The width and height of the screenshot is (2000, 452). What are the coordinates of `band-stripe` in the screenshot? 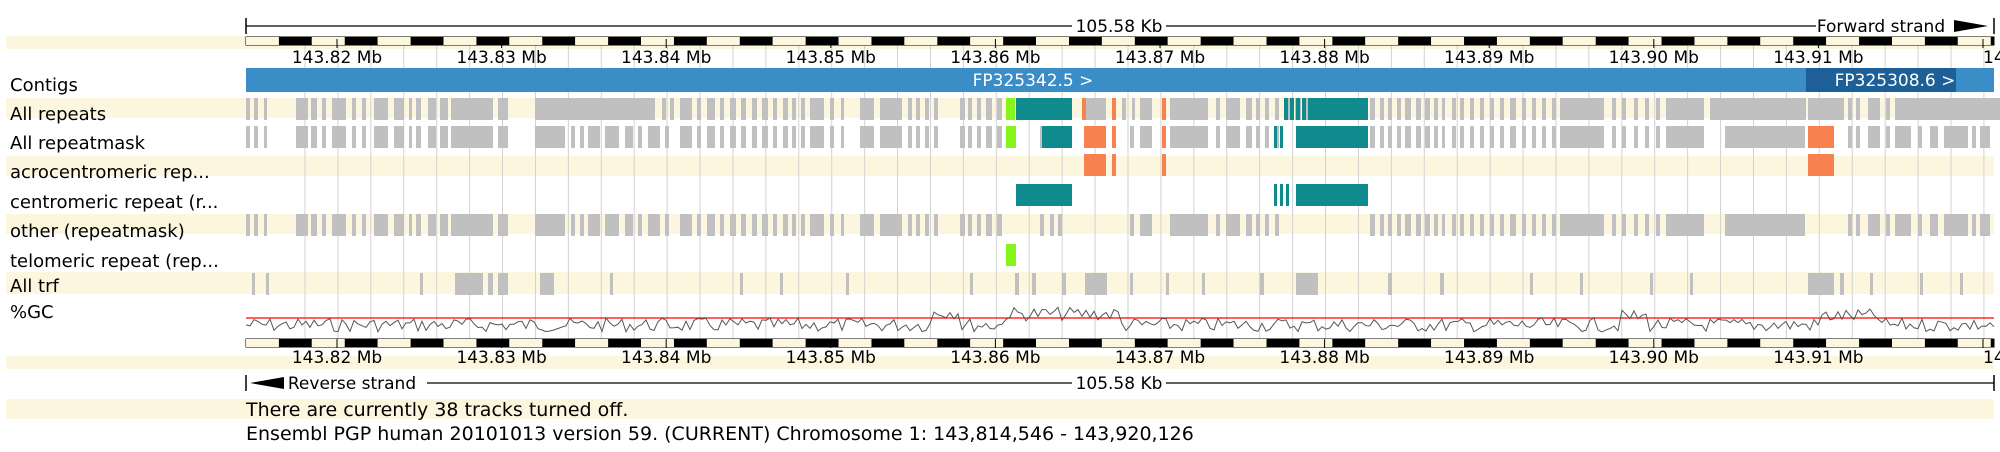 It's located at (1000, 409).